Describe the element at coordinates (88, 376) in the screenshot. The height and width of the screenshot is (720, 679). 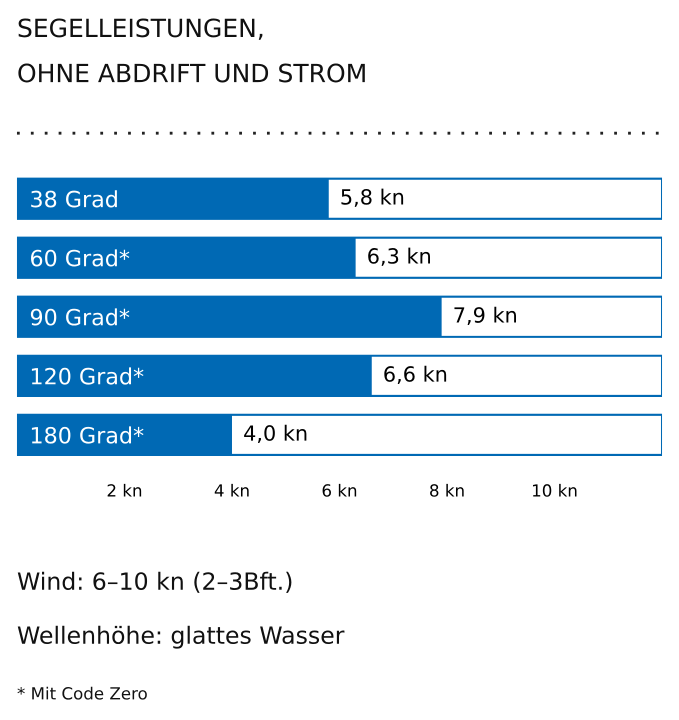
I see `y-tick-label: 120 Grad*` at that location.